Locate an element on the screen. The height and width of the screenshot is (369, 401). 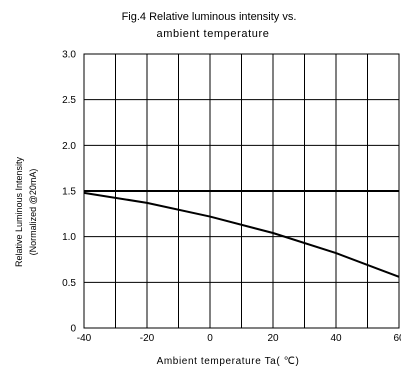
y-axis-label-line1: Relative Luminous Intensity is located at coordinates (19, 211).